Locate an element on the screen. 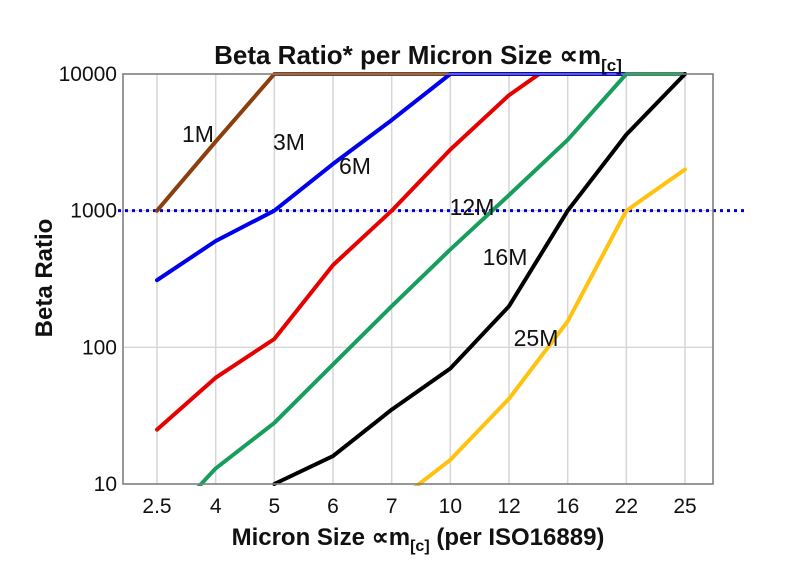 This screenshot has width=800, height=571. x-tick-label: 2.5 is located at coordinates (156, 506).